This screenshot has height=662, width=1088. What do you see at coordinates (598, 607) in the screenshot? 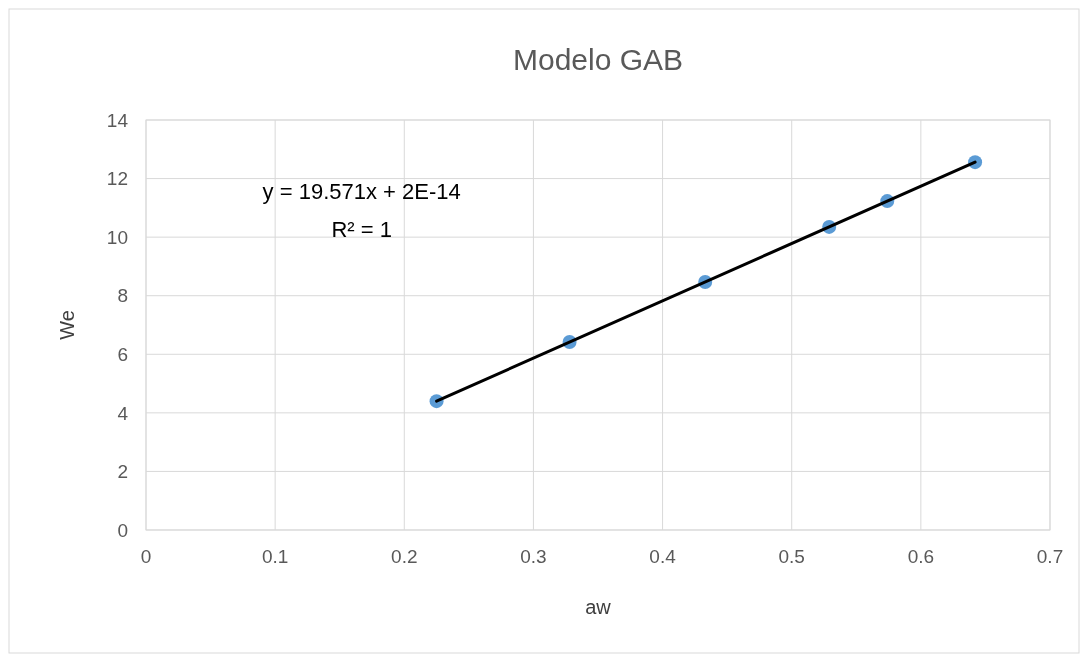
I see `x-axis-title: aw` at bounding box center [598, 607].